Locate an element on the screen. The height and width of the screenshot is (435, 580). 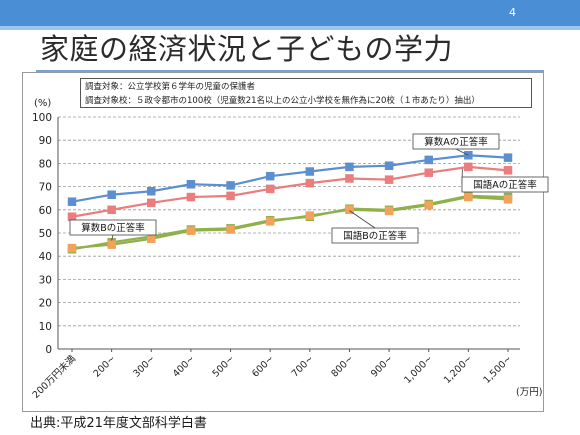
y-tick-label-90: 90 is located at coordinates (45, 141).